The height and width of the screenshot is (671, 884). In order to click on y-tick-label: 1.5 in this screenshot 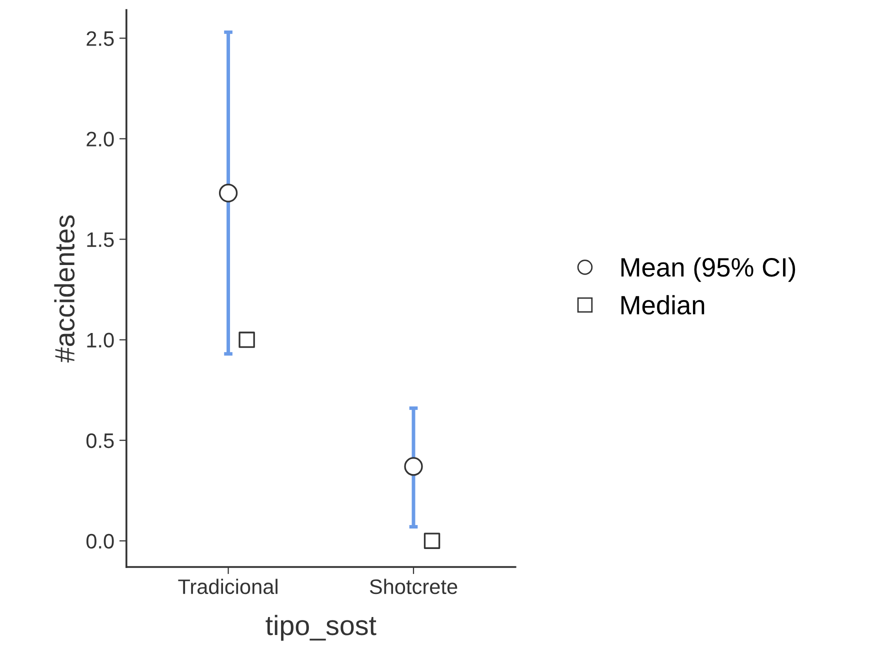, I will do `click(100, 240)`.